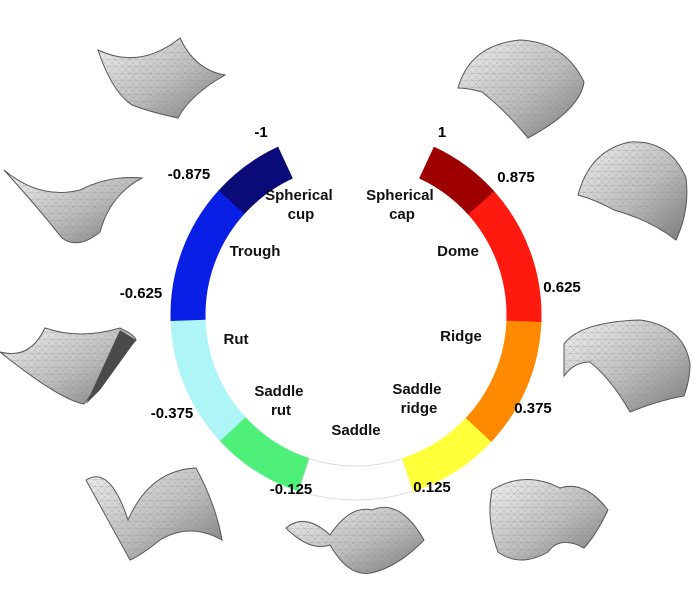 The width and height of the screenshot is (694, 593). Describe the element at coordinates (356, 479) in the screenshot. I see `ring-segment-saddle` at that location.